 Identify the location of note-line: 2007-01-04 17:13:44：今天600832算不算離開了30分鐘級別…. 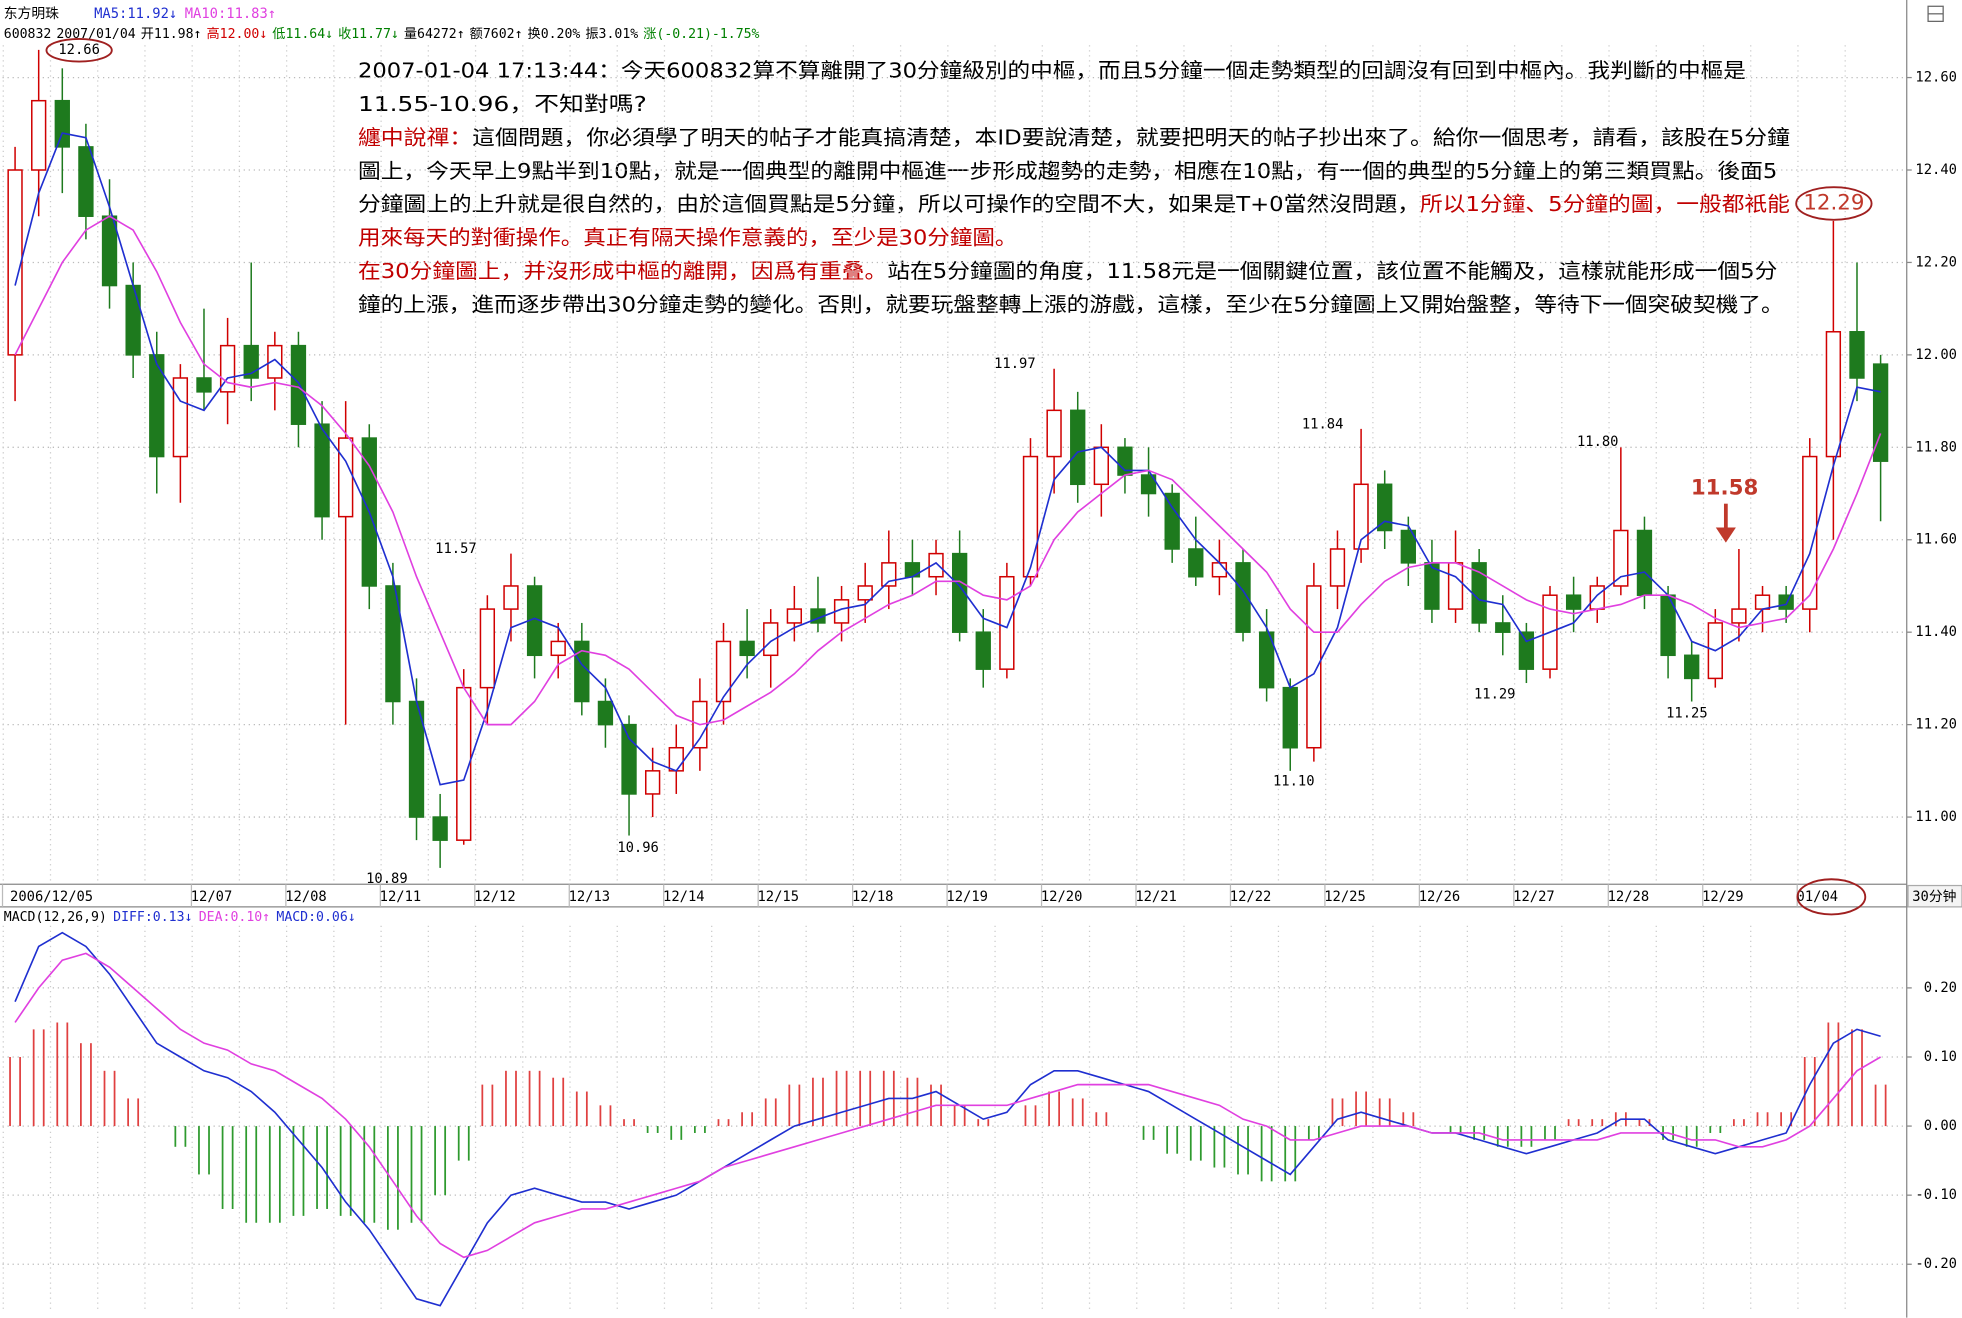
(1052, 71).